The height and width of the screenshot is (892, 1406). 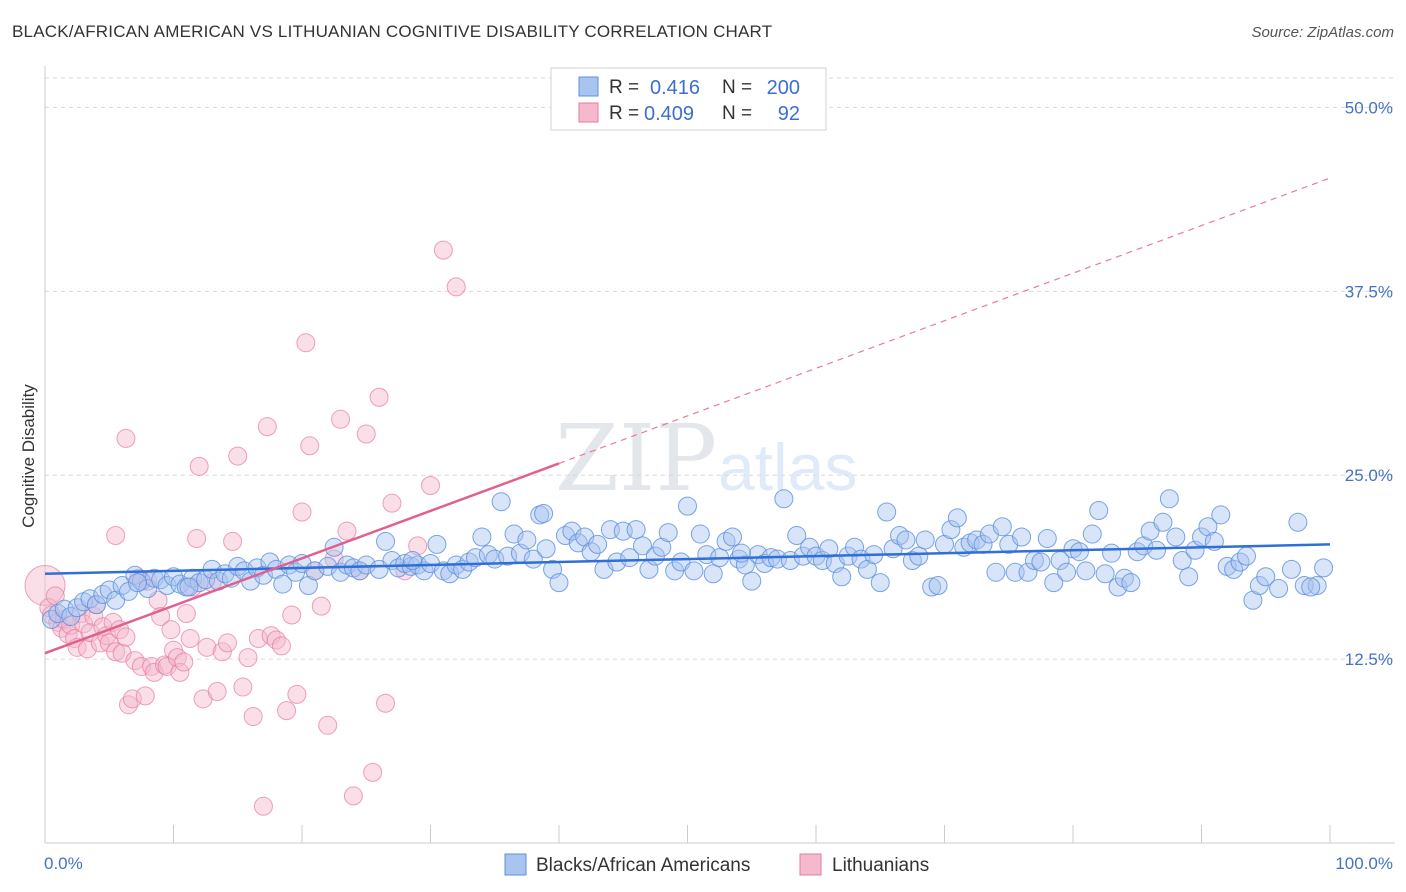 What do you see at coordinates (588, 86) in the screenshot?
I see `legend-swatch-blue` at bounding box center [588, 86].